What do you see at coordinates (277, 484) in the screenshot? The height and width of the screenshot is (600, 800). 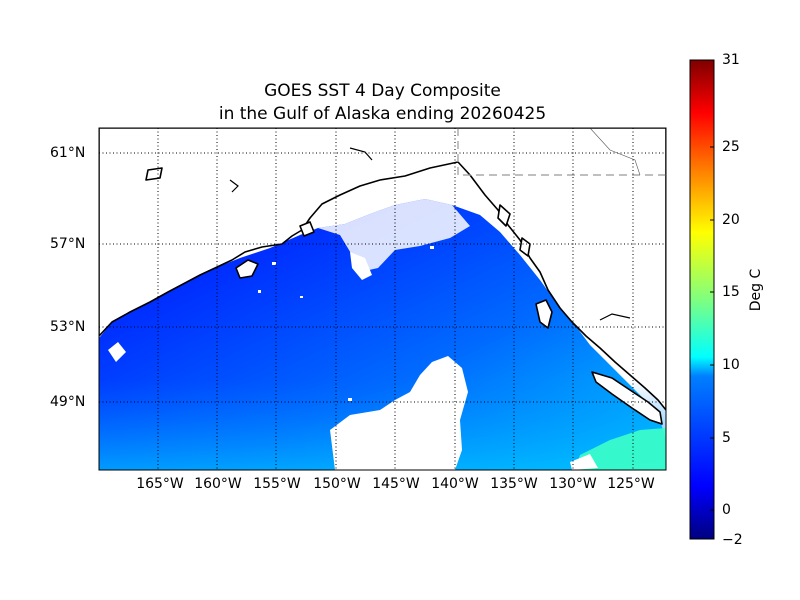 I see `lon-label-155w: 155°W` at bounding box center [277, 484].